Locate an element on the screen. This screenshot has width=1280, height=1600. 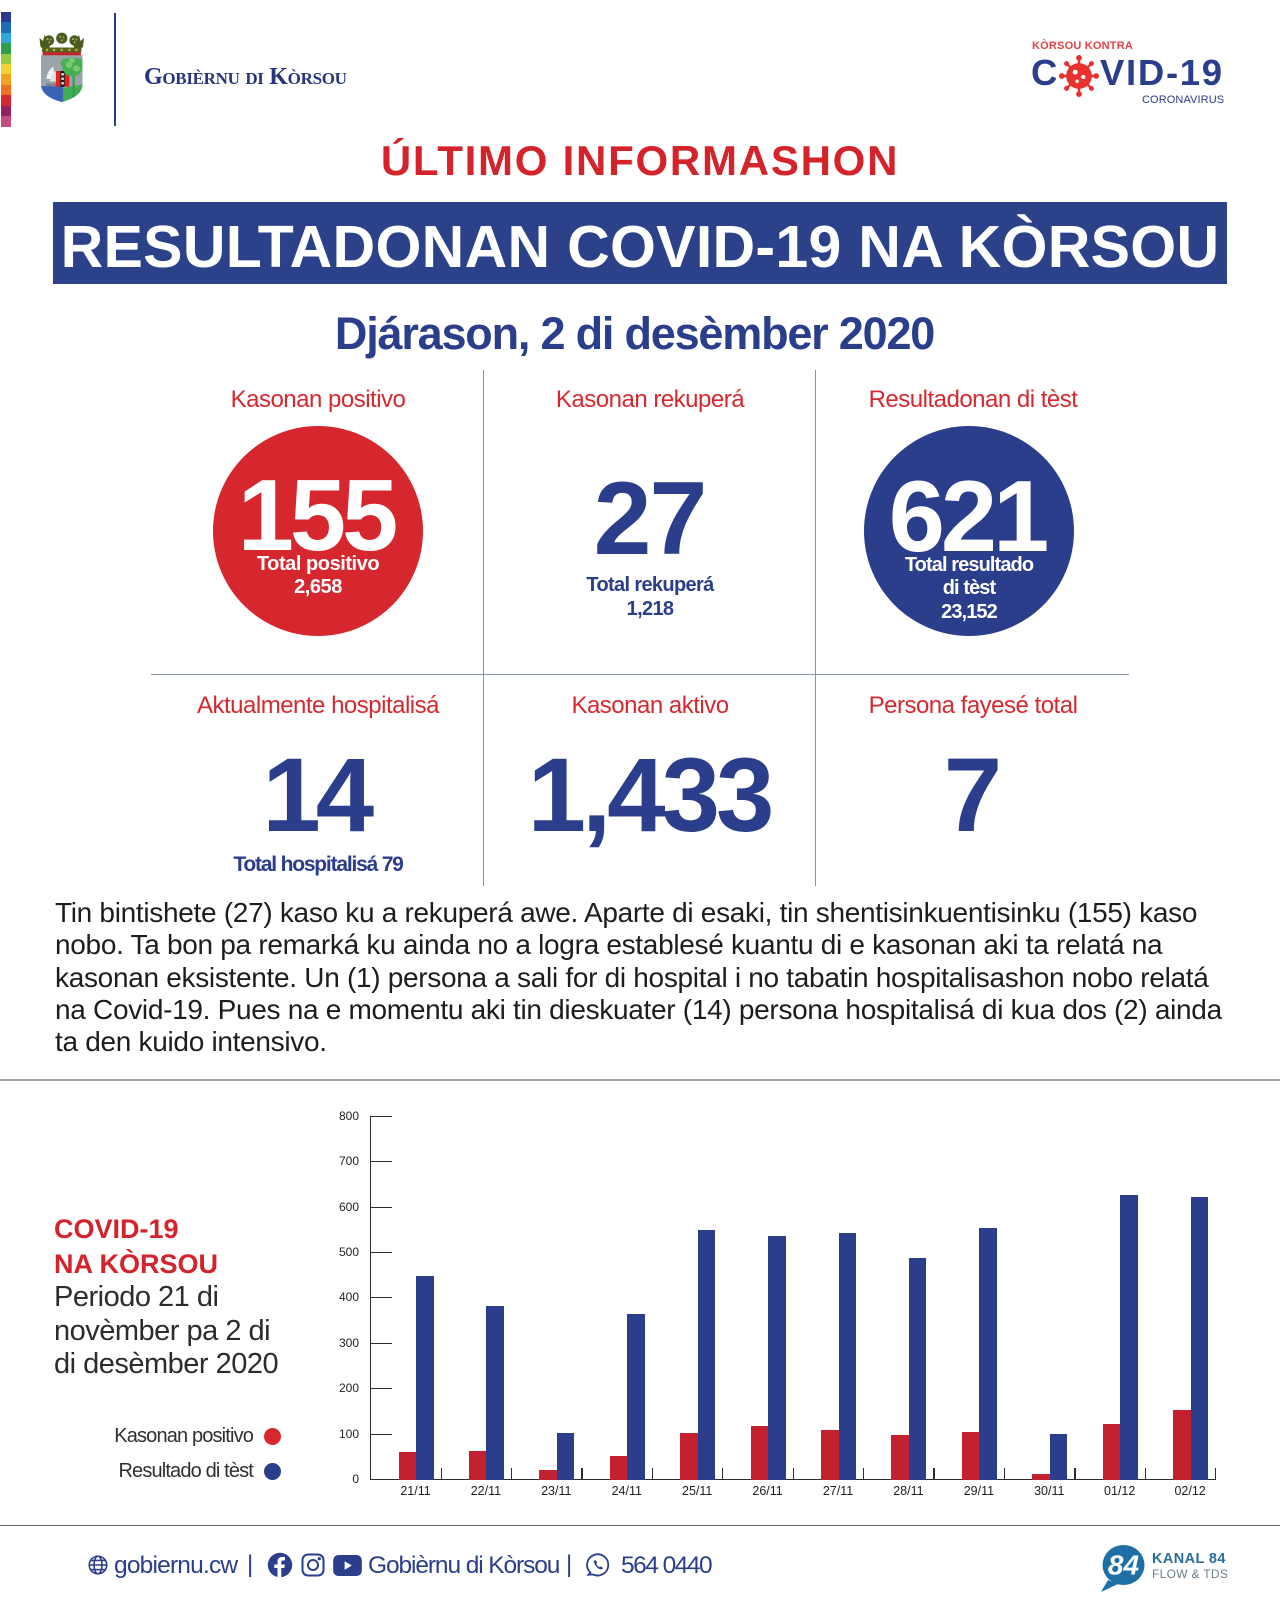
svg-text: KANAL 84 is located at coordinates (1189, 1559).